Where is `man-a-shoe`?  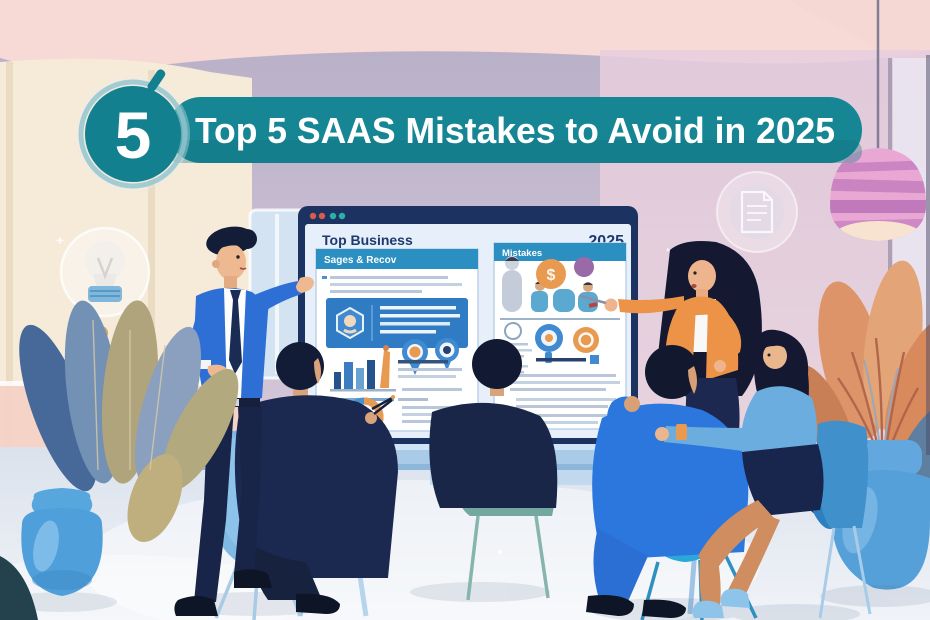 man-a-shoe is located at coordinates (318, 603).